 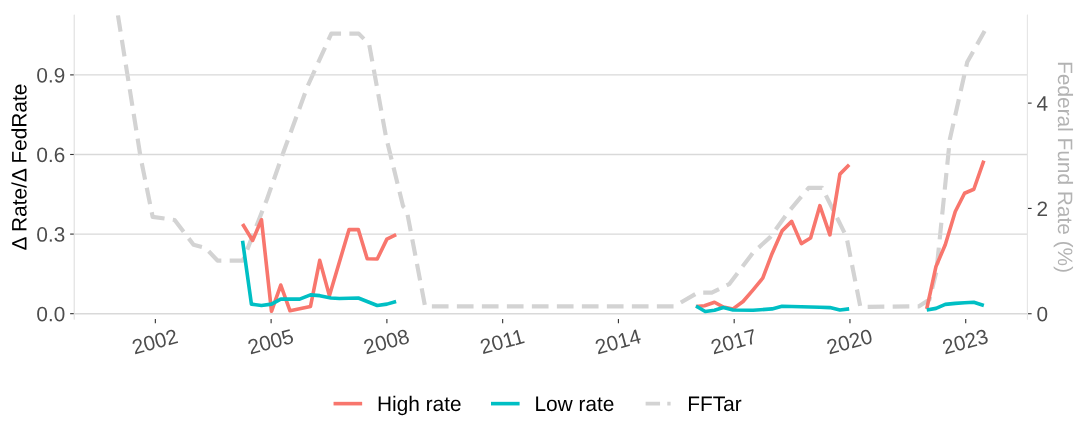 What do you see at coordinates (715, 404) in the screenshot?
I see `legend-label: FFTar` at bounding box center [715, 404].